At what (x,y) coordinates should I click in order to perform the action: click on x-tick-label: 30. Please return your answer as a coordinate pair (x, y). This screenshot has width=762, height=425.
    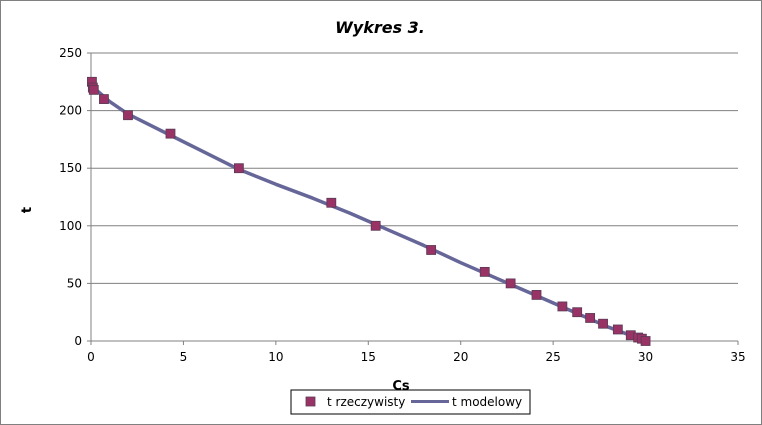
    Looking at the image, I should click on (645, 357).